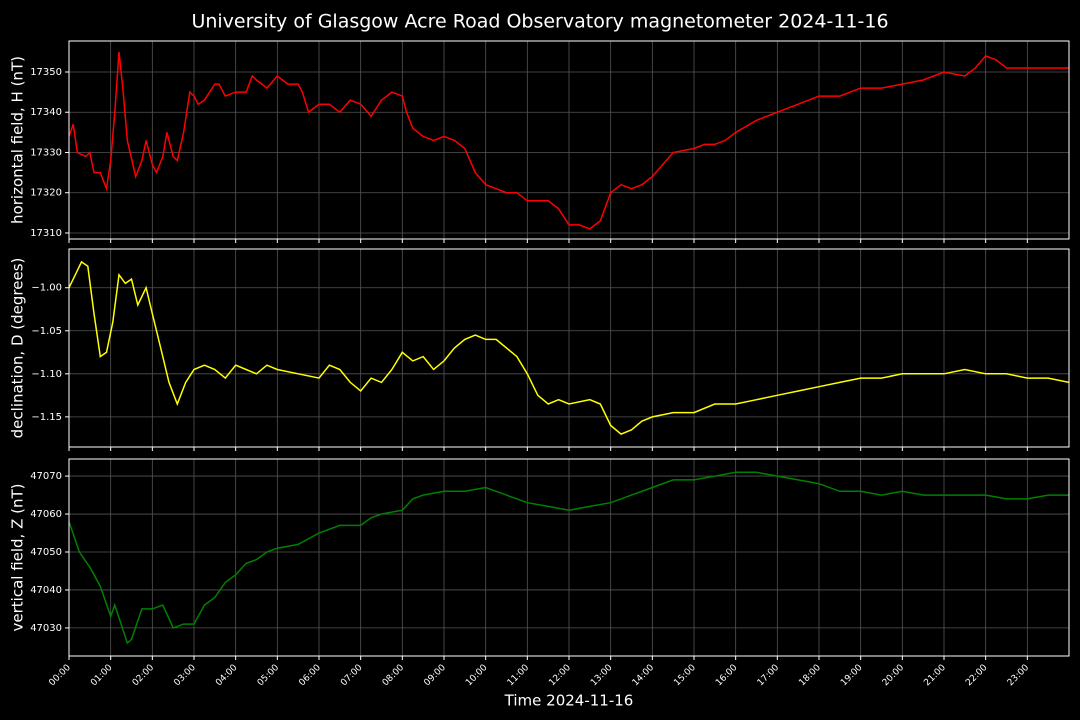  What do you see at coordinates (46, 590) in the screenshot?
I see `y-tick-label: 47040` at bounding box center [46, 590].